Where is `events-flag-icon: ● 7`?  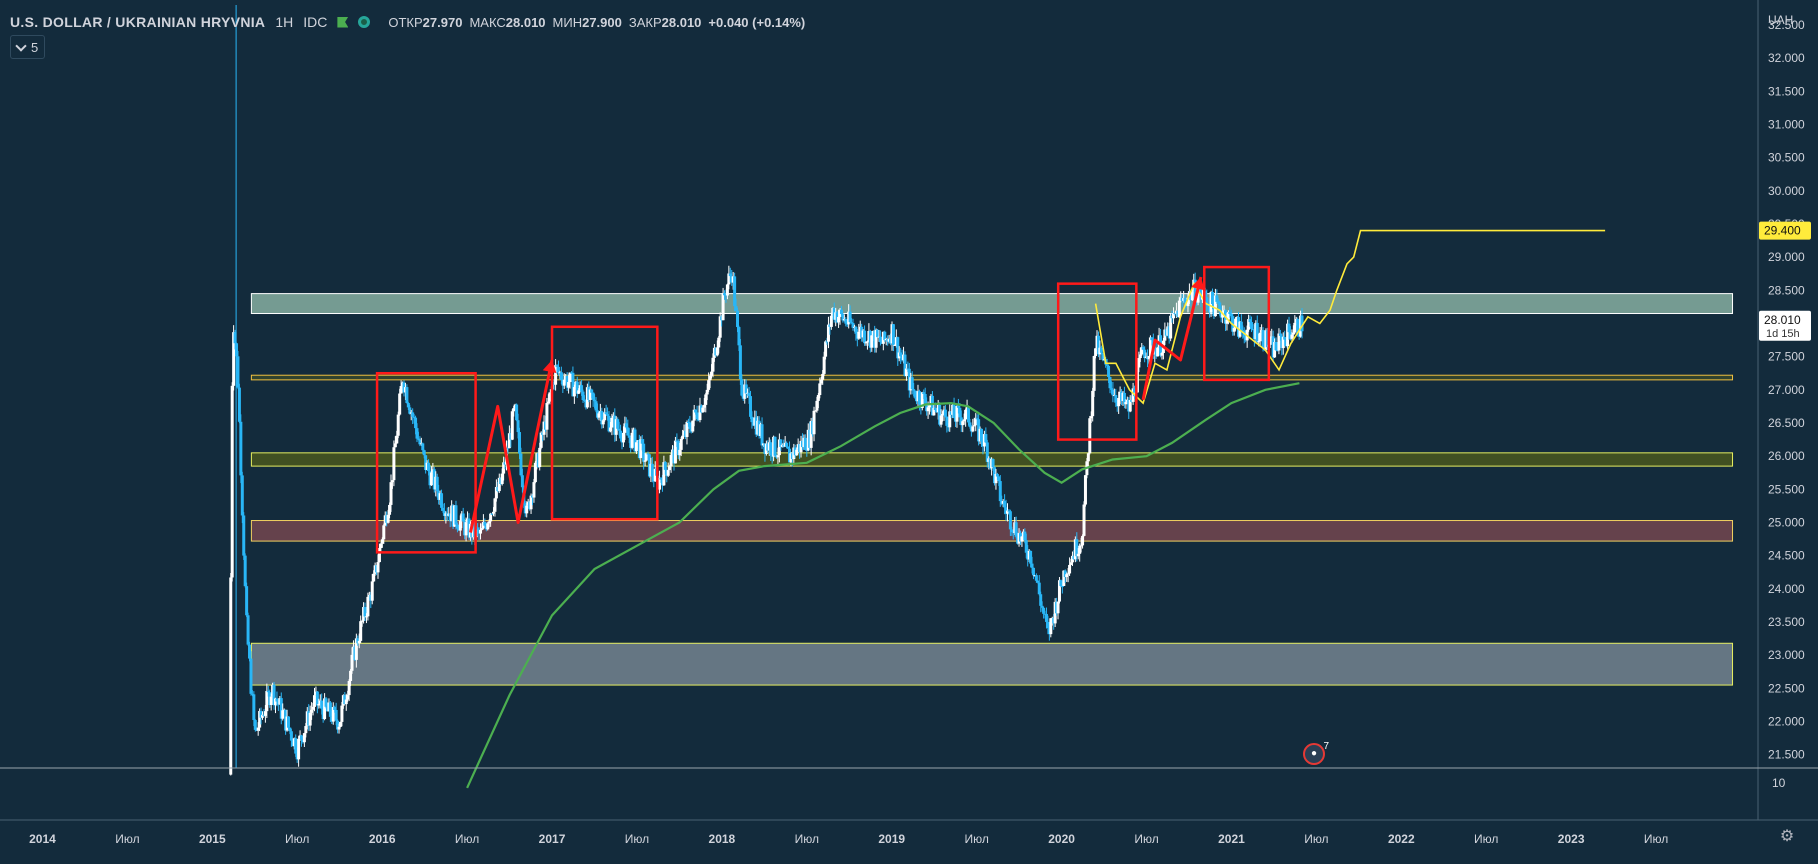 events-flag-icon: ● 7 is located at coordinates (1316, 753).